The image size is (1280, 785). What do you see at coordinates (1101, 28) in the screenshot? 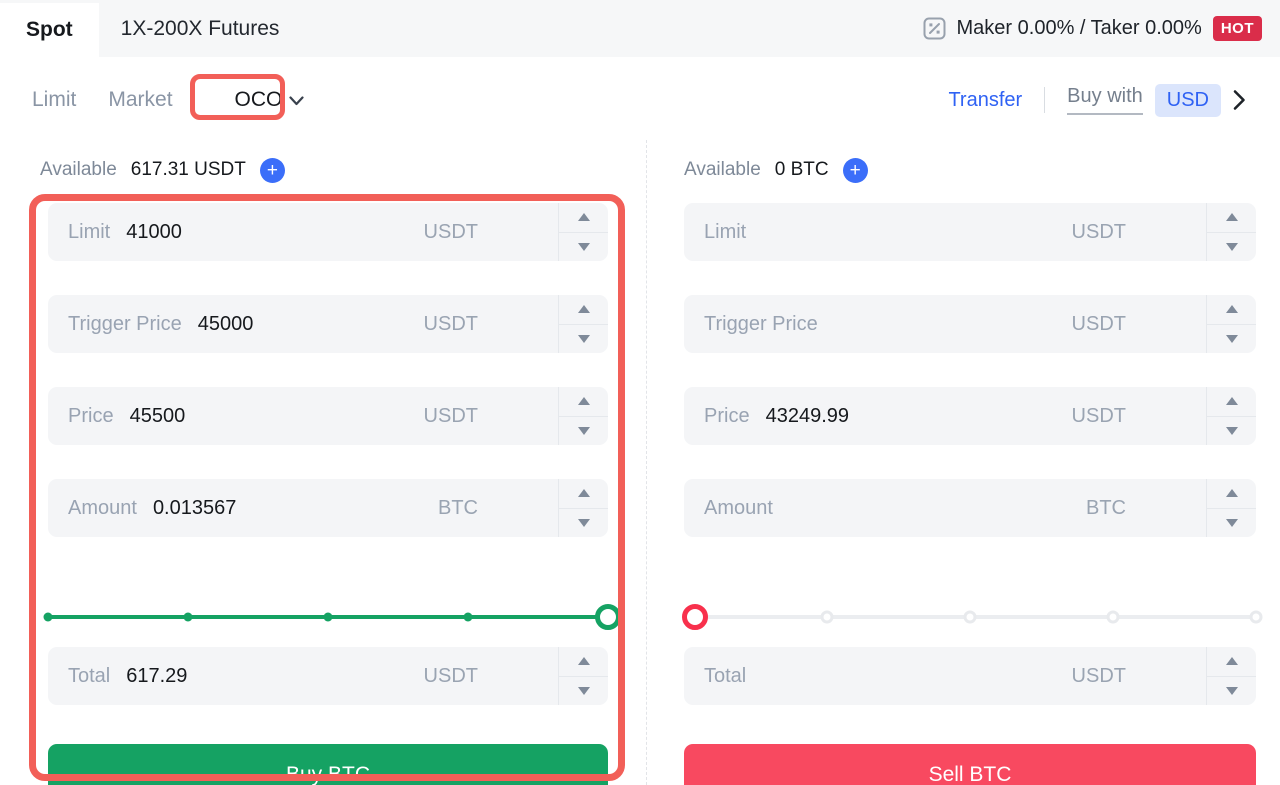
I see `fee-info-group: Maker 0.00% / Taker 0.00% HOT` at bounding box center [1101, 28].